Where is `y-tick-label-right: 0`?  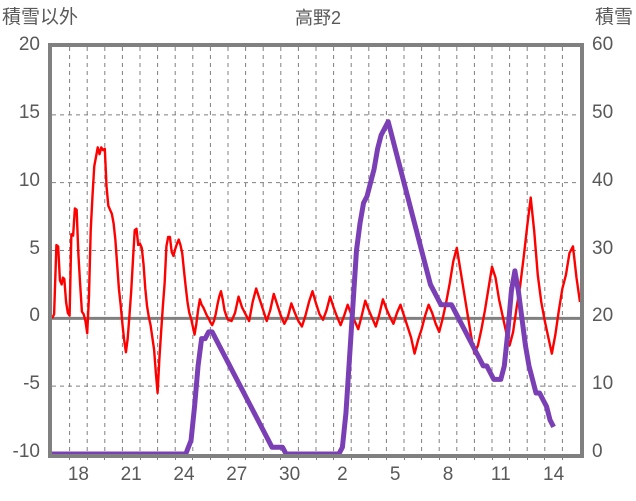
y-tick-label-right: 0 is located at coordinates (597, 451).